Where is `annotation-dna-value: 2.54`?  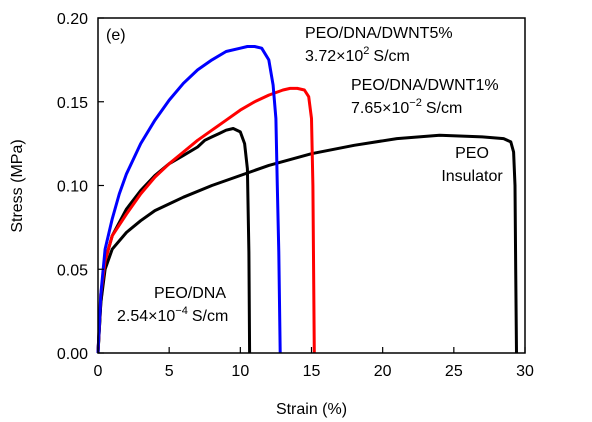
annotation-dna-value: 2.54 is located at coordinates (132, 316).